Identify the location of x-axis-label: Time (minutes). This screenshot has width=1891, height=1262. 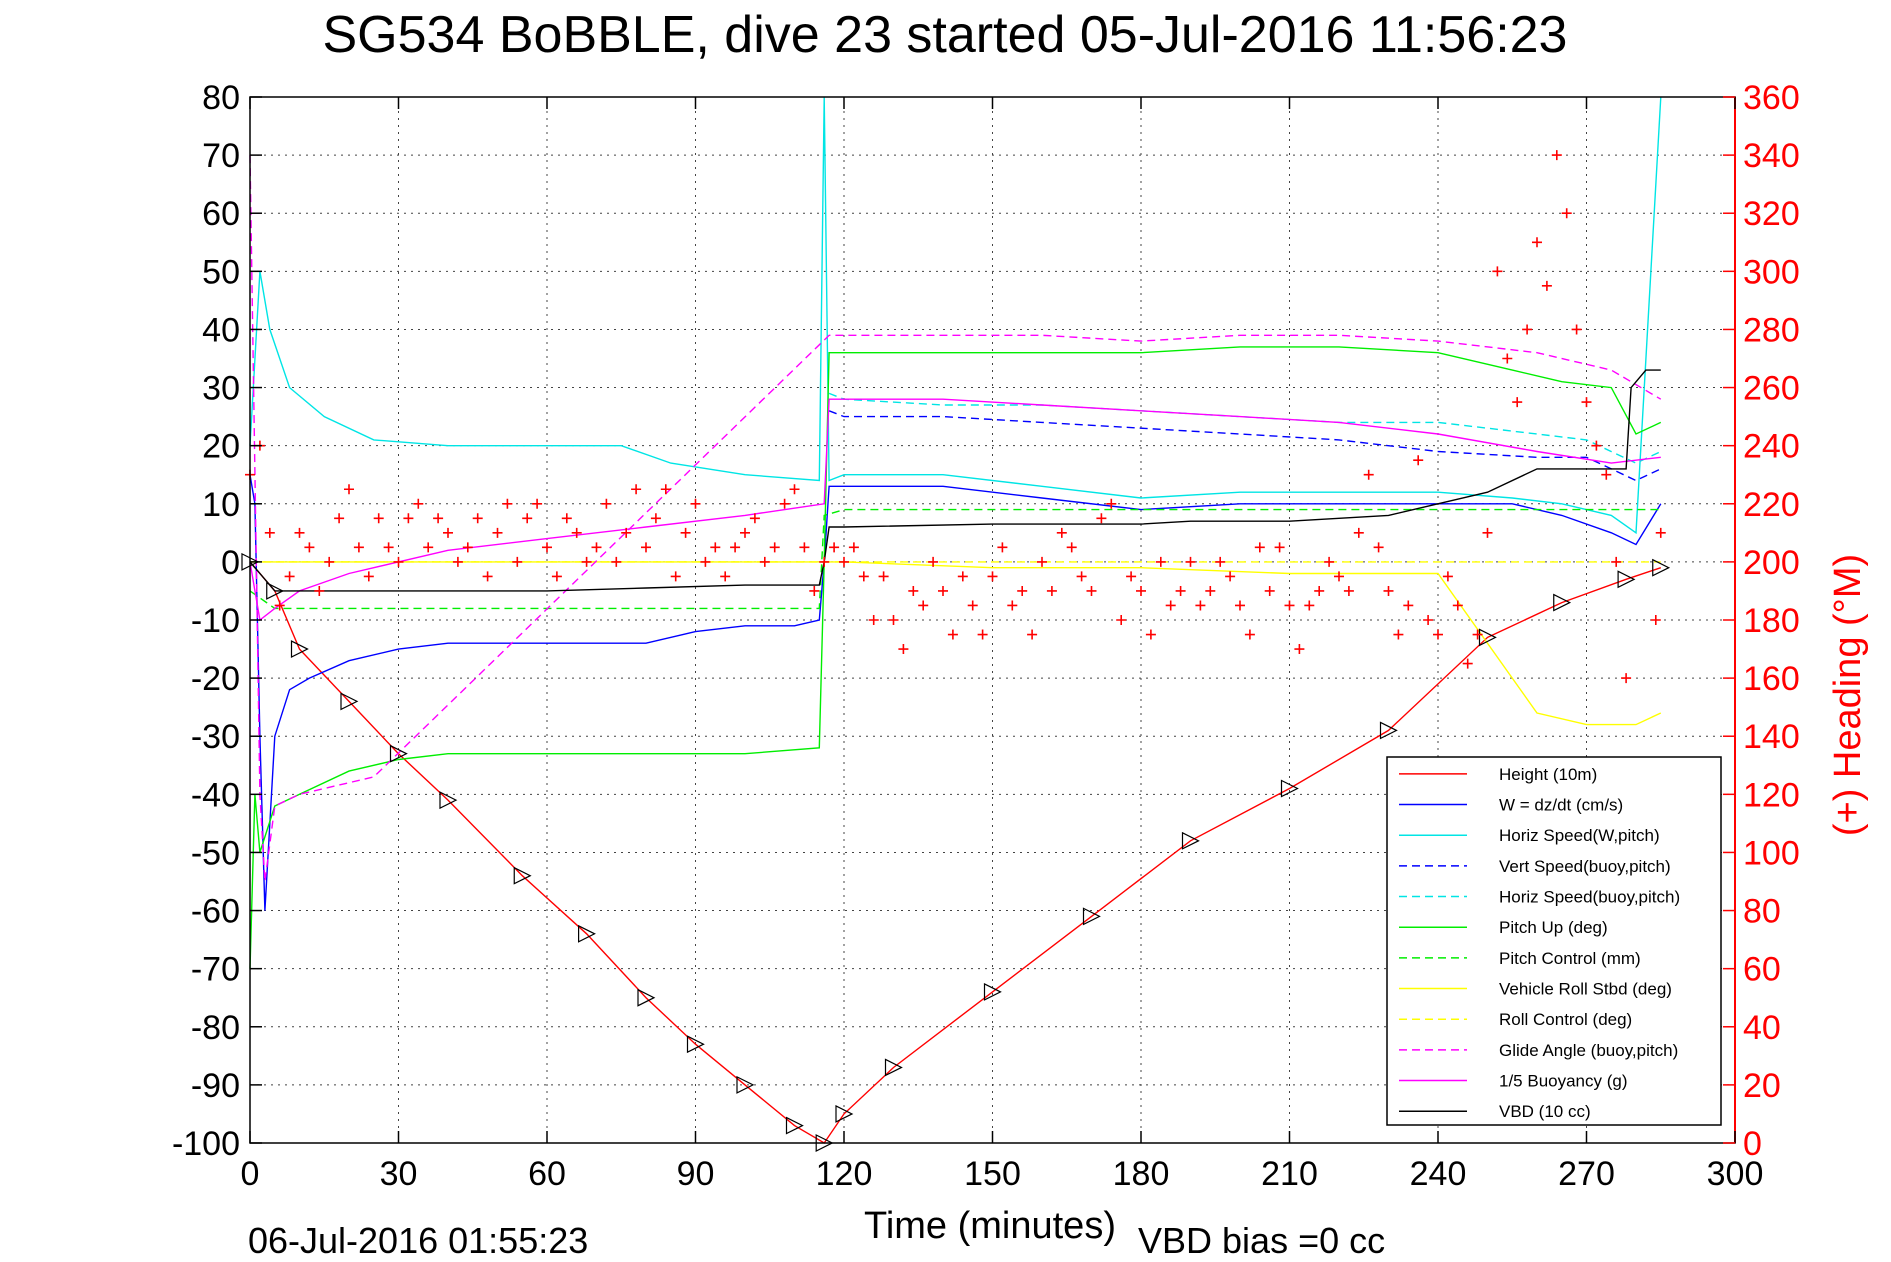
(990, 1226).